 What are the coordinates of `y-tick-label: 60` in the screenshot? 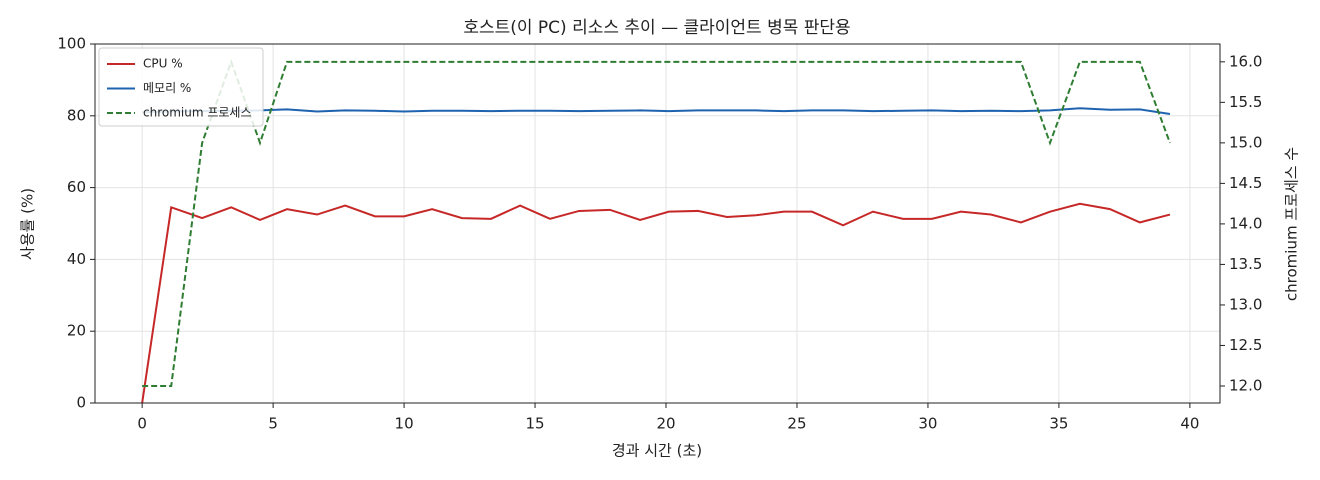 It's located at (76, 187).